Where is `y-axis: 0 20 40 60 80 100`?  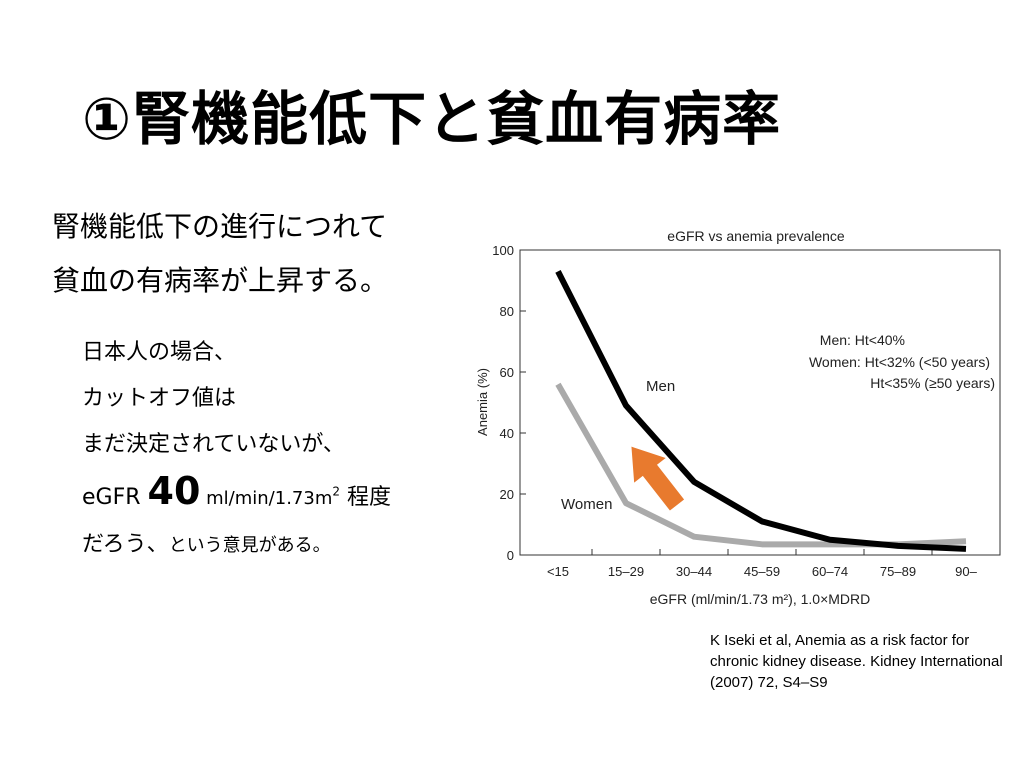
y-axis: 0 20 40 60 80 100 is located at coordinates (509, 403).